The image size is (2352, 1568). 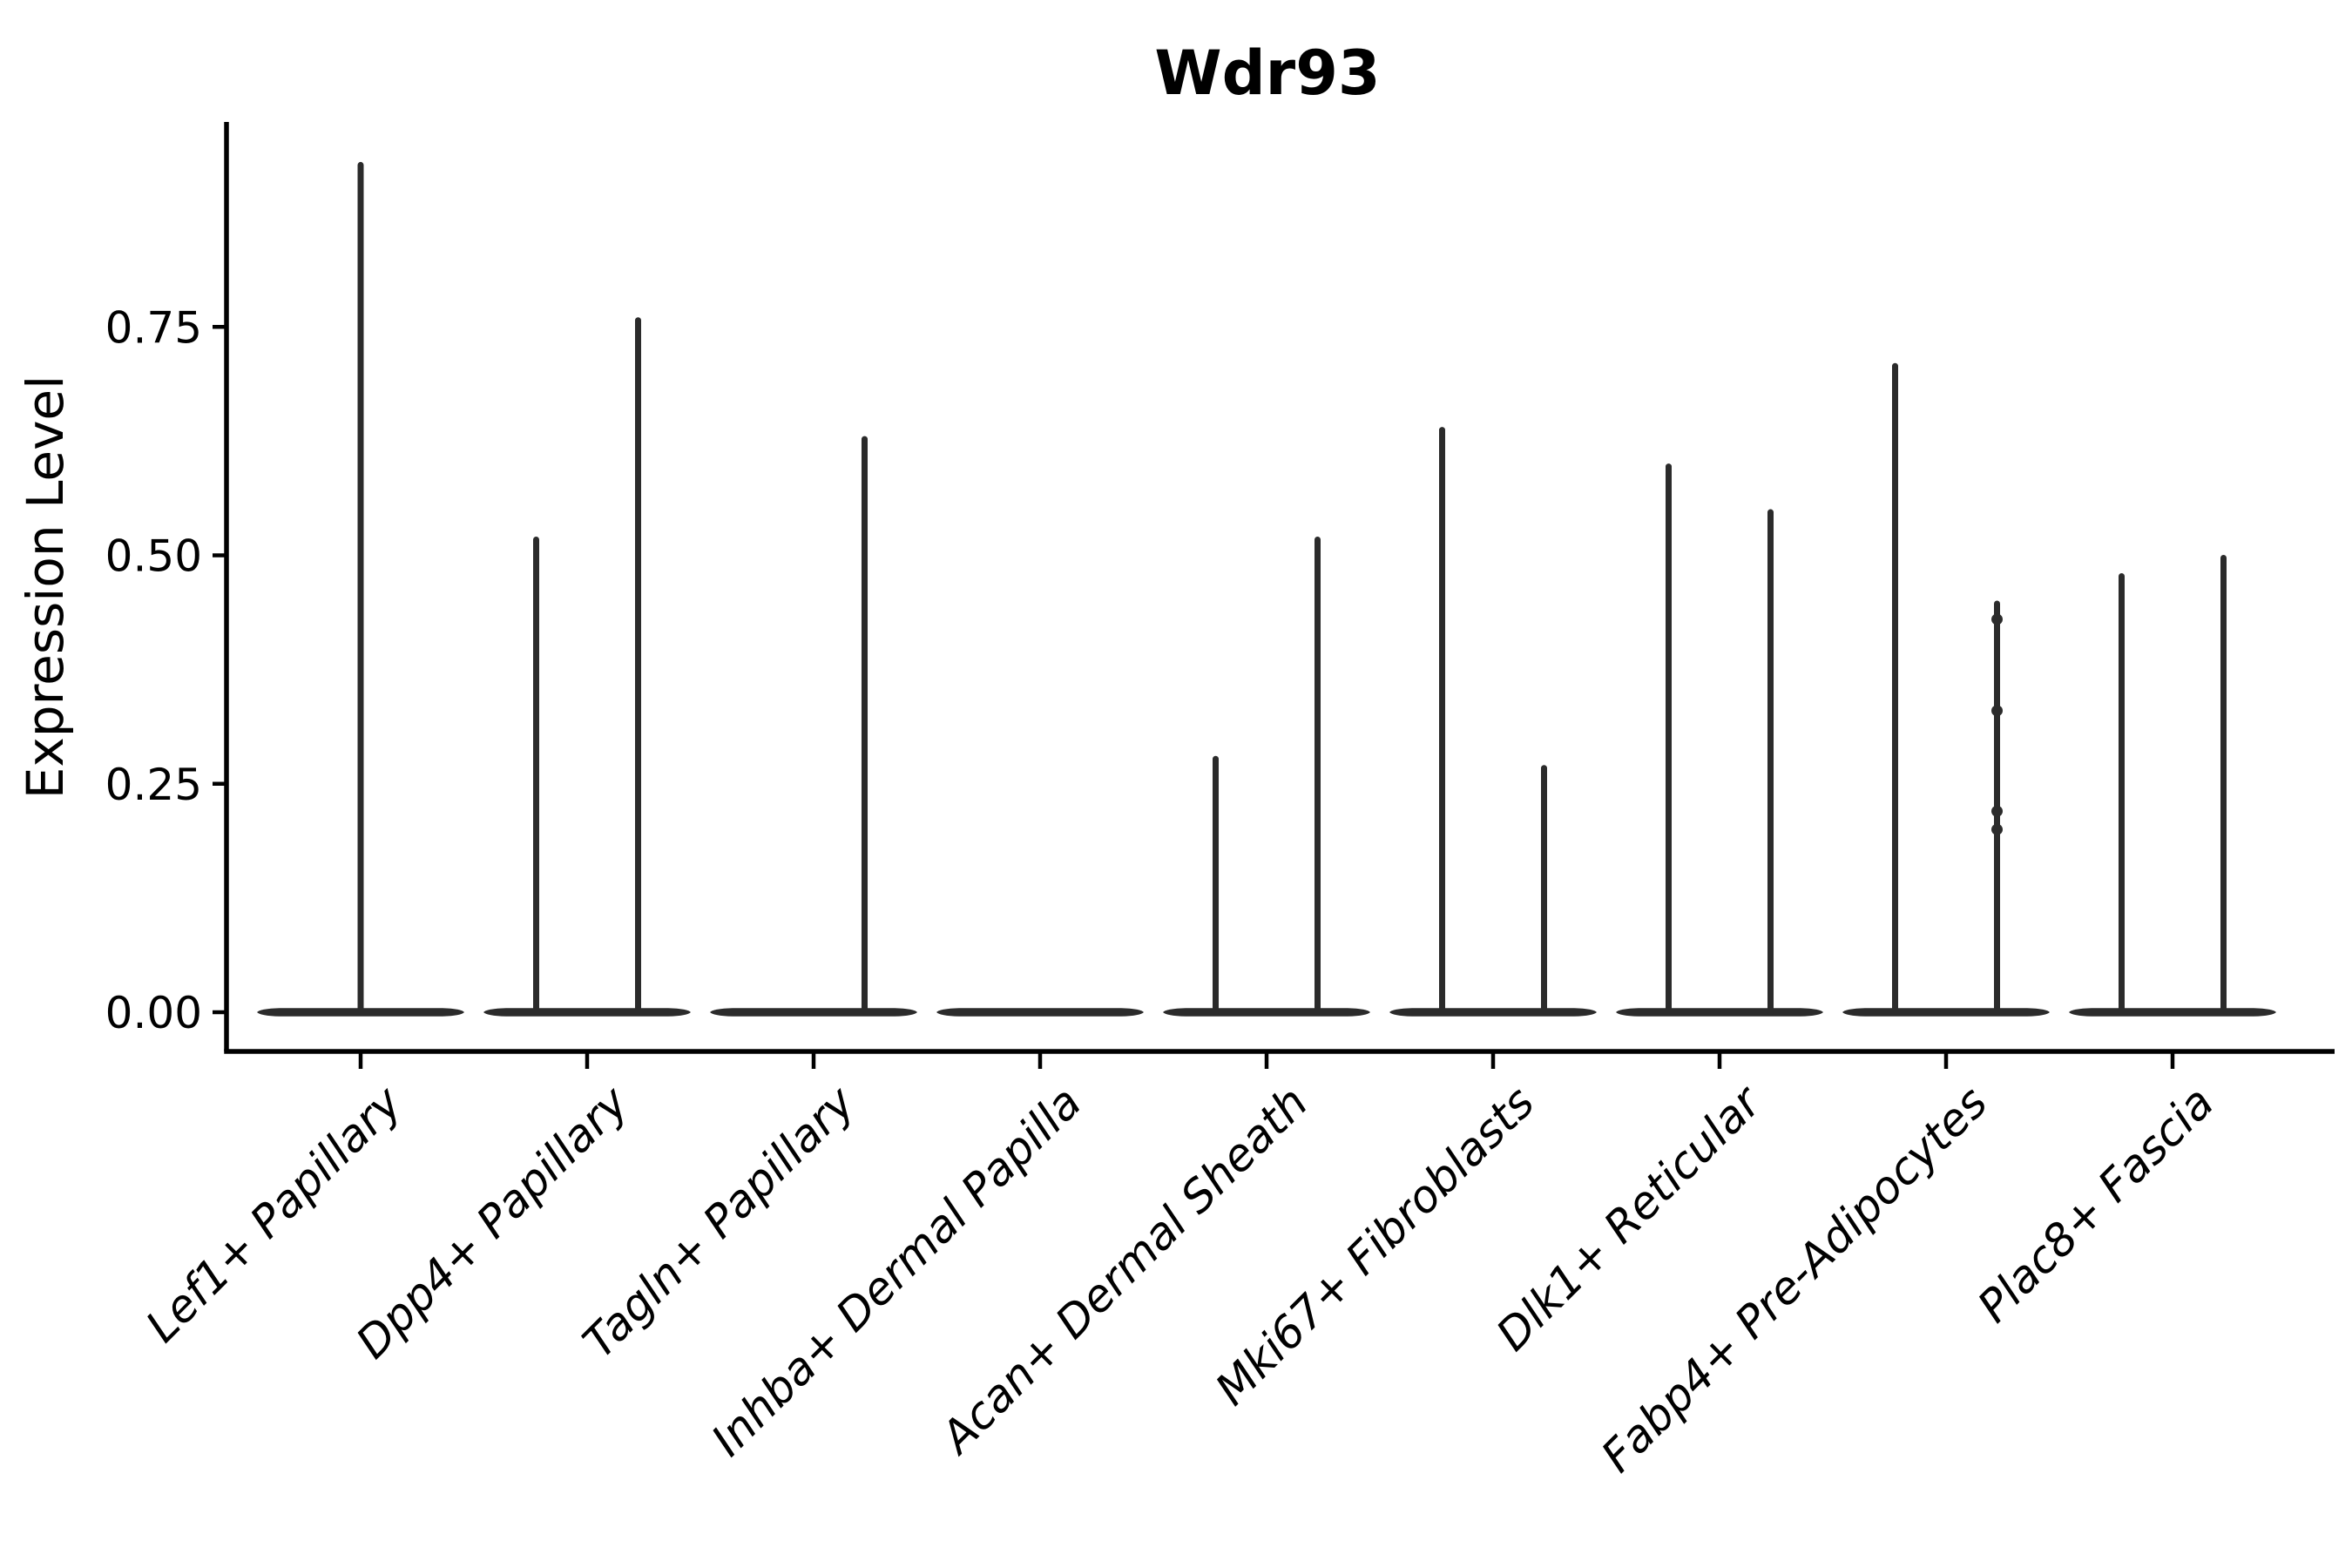 I want to click on x-category-label: Inhba+ Dermal Papilla, so click(x=897, y=1271).